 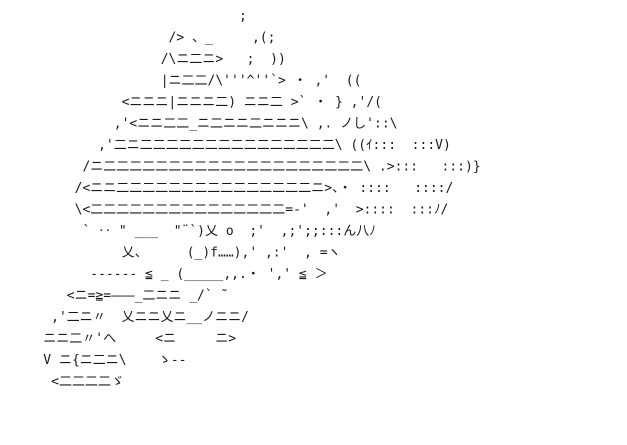 What do you see at coordinates (246, 167) in the screenshot?
I see `ascii-art-line: /ニ二二二二二二二二二二二二二二二二二二二二\ .>::: :::)}` at bounding box center [246, 167].